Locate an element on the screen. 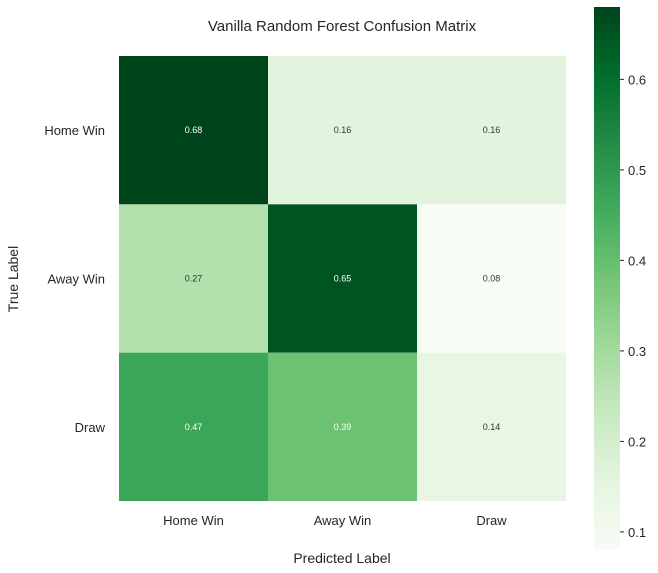  heatmap-cell-r1-c1 is located at coordinates (342, 278).